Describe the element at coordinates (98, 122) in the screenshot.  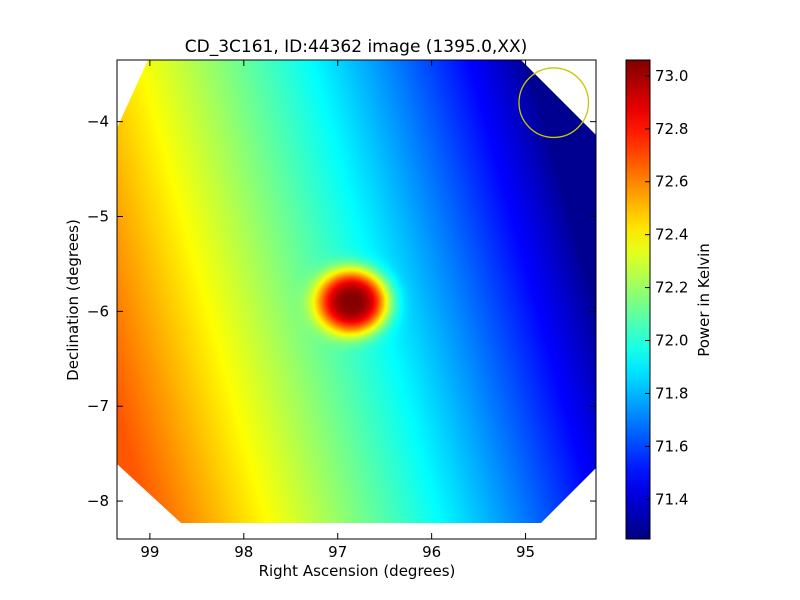
I see `y-tick-label: −4` at that location.